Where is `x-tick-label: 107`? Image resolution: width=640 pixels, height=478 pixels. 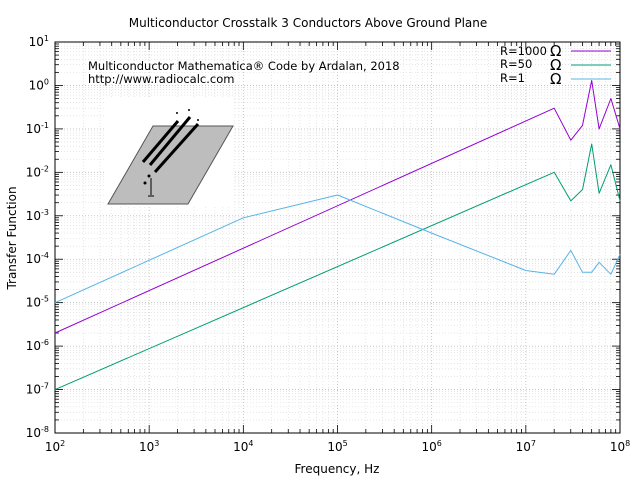
x-tick-label: 107 is located at coordinates (526, 446).